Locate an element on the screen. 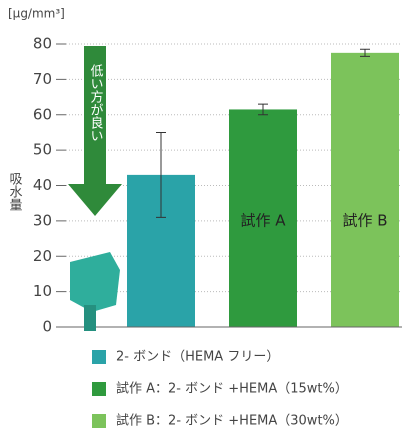 The width and height of the screenshot is (409, 438). y-tick-label: 60 is located at coordinates (42, 114).